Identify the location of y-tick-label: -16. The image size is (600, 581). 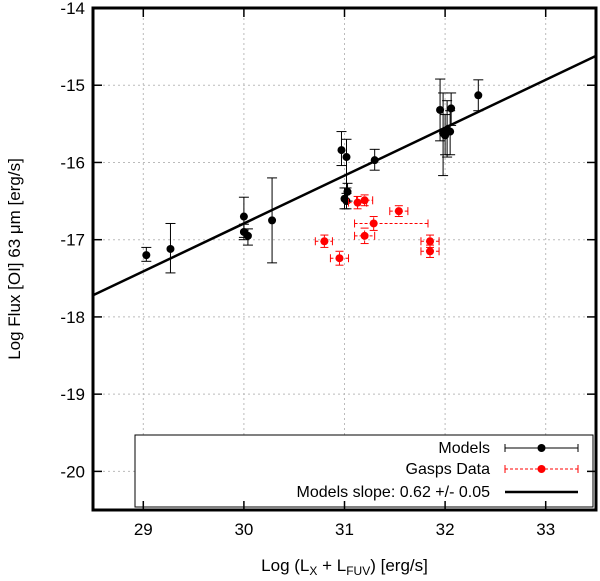
(72, 162).